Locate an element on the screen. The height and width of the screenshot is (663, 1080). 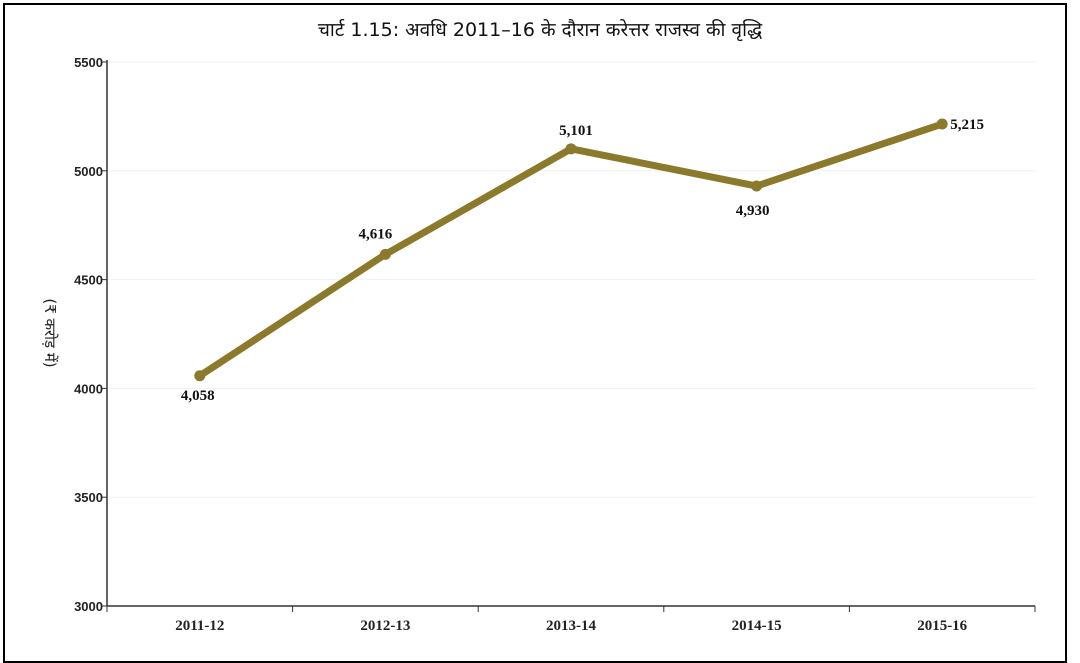
x-ticks: 2011-12 2012-13 2013-14 2014-15 2015-16 is located at coordinates (571, 620).